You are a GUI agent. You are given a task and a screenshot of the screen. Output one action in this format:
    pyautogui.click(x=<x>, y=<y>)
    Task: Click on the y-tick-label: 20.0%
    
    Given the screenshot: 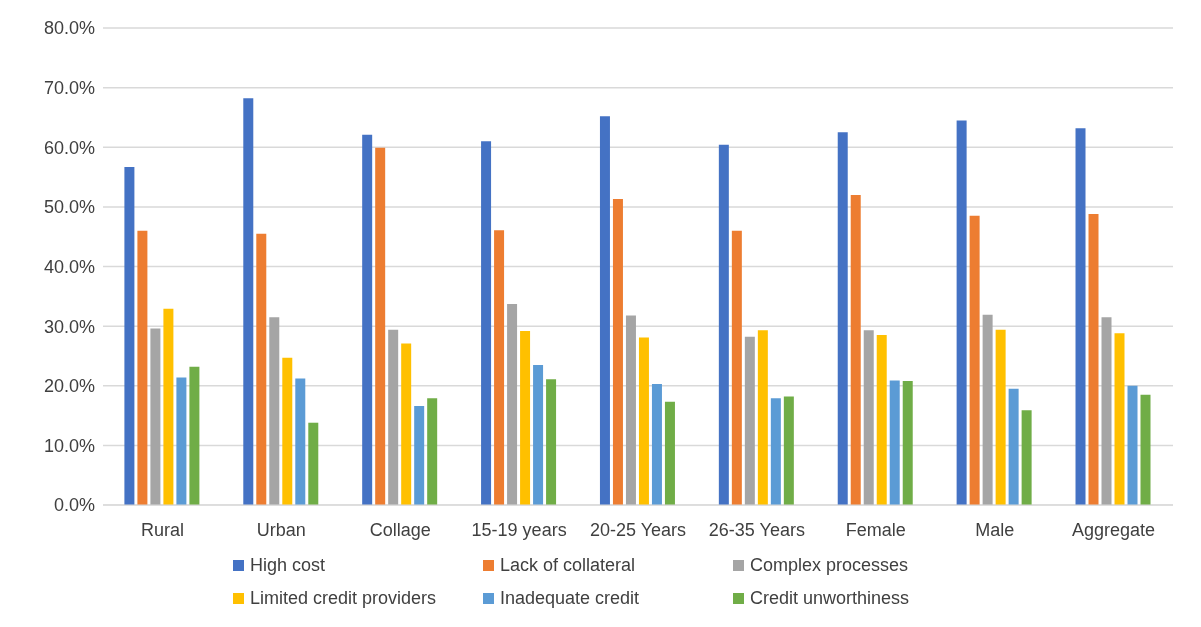 What is the action you would take?
    pyautogui.click(x=69, y=386)
    